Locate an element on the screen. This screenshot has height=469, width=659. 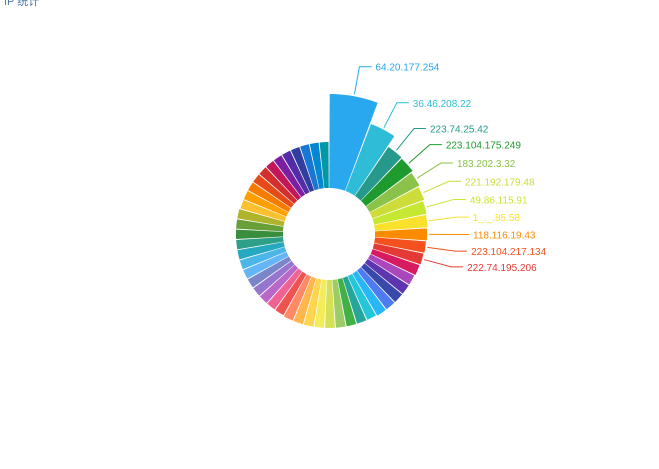
slice-label: 183.202.3.32 is located at coordinates (486, 164).